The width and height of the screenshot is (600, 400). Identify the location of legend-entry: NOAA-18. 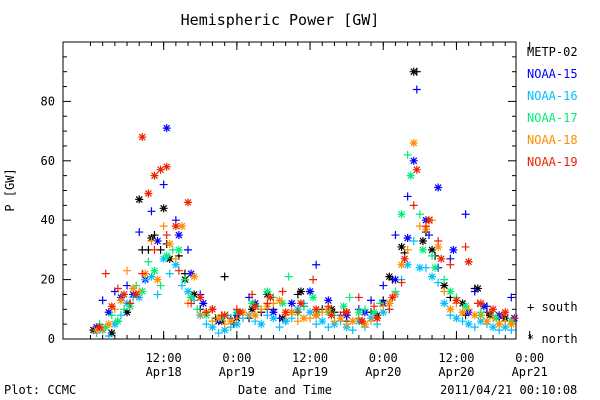
(552, 140).